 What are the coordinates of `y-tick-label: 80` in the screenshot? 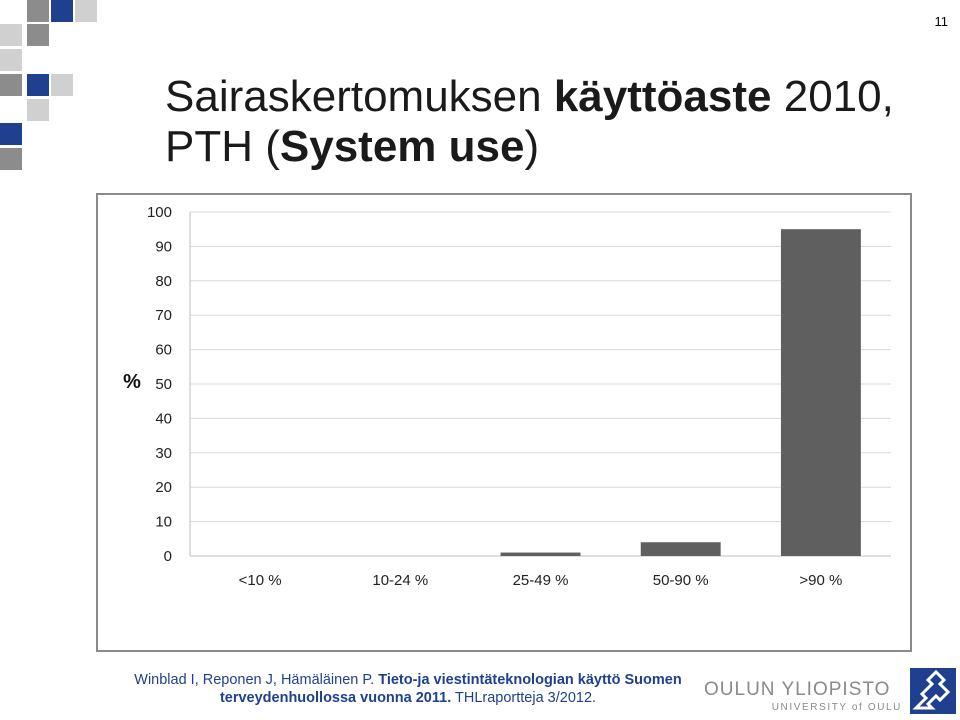 It's located at (163, 281).